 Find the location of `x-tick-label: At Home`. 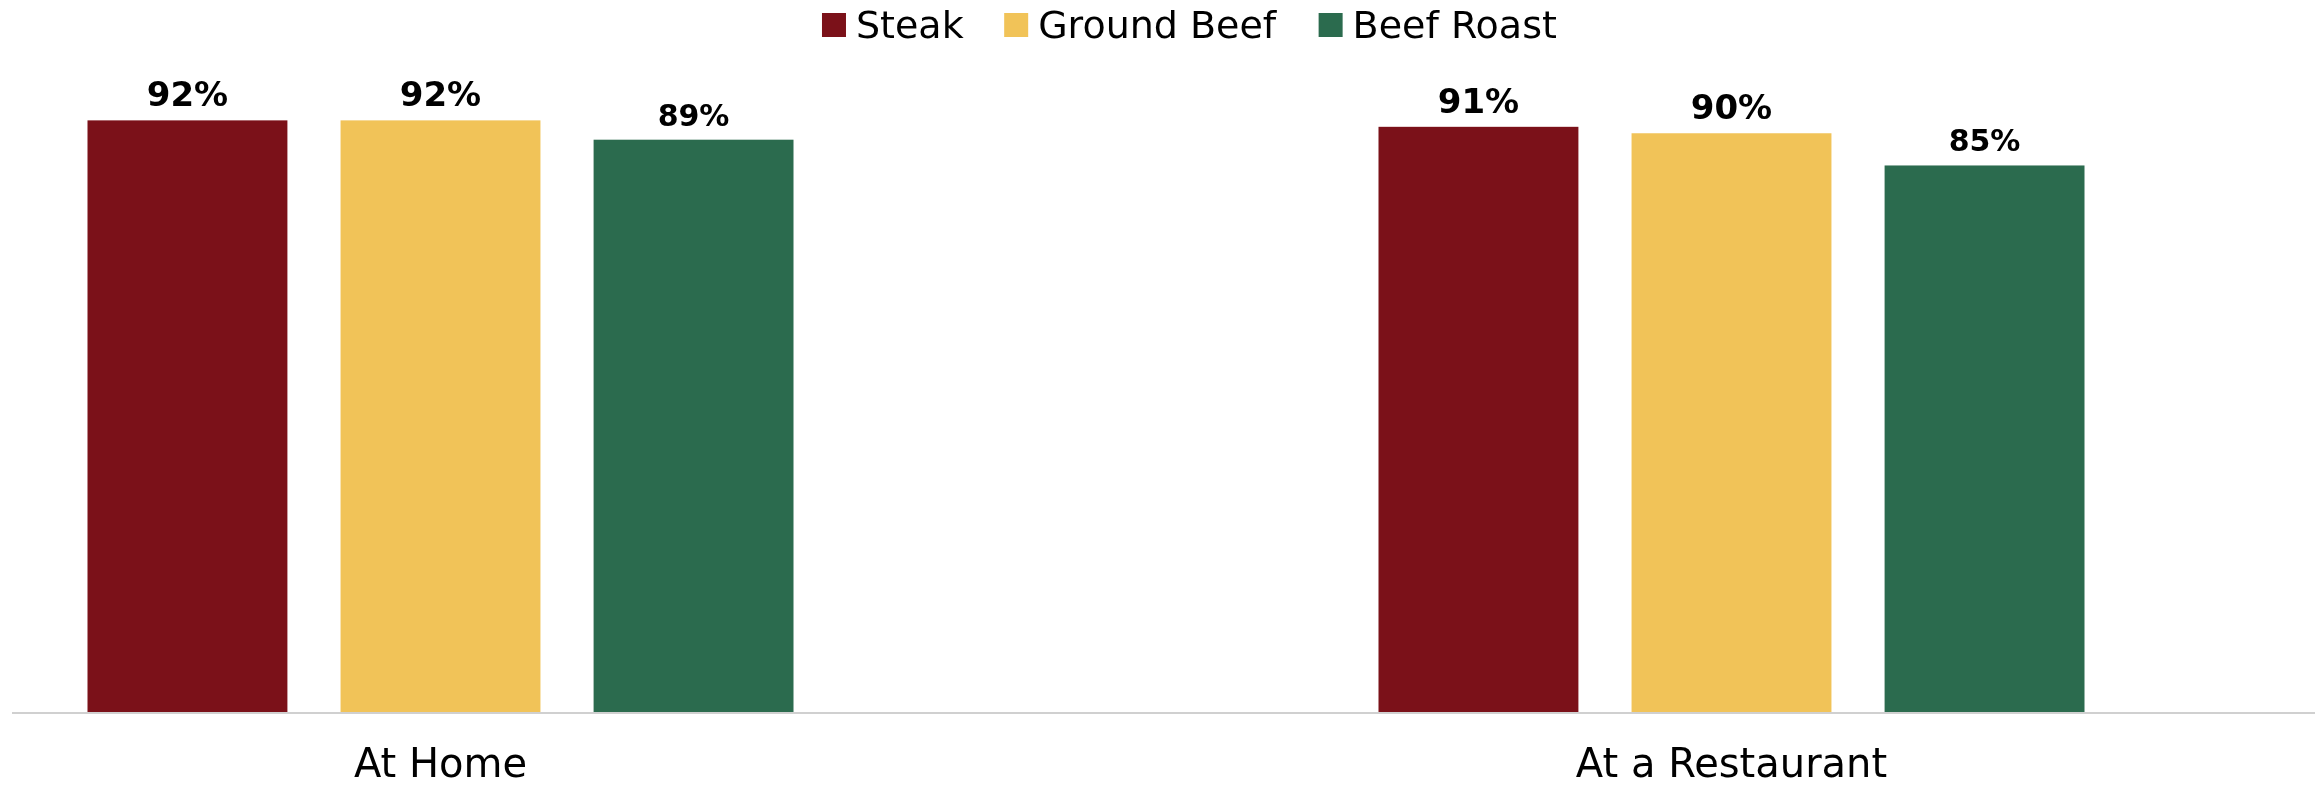

x-tick-label: At Home is located at coordinates (440, 763).